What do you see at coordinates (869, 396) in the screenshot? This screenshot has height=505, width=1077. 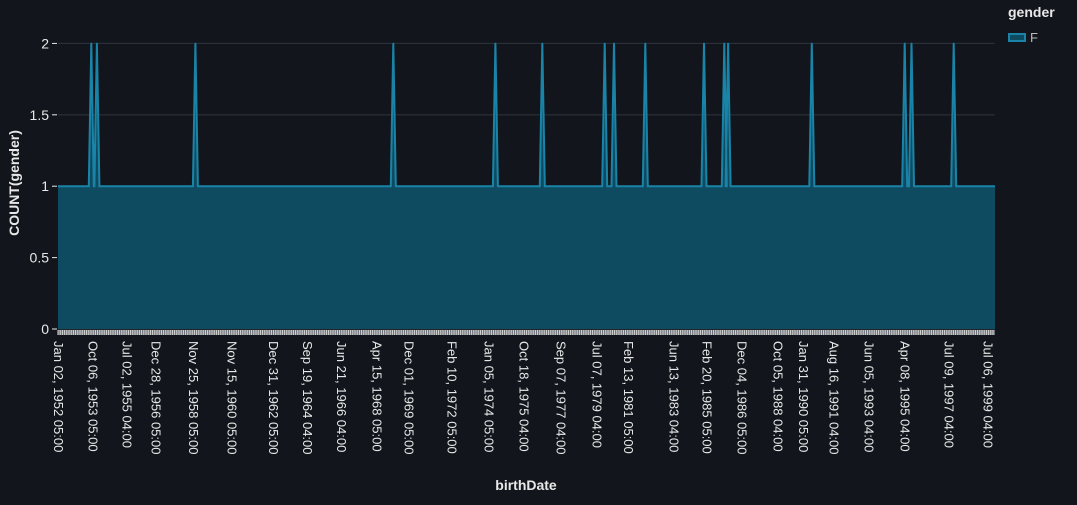 I see `x-tick-label: Jun 05, 1993 04:00` at bounding box center [869, 396].